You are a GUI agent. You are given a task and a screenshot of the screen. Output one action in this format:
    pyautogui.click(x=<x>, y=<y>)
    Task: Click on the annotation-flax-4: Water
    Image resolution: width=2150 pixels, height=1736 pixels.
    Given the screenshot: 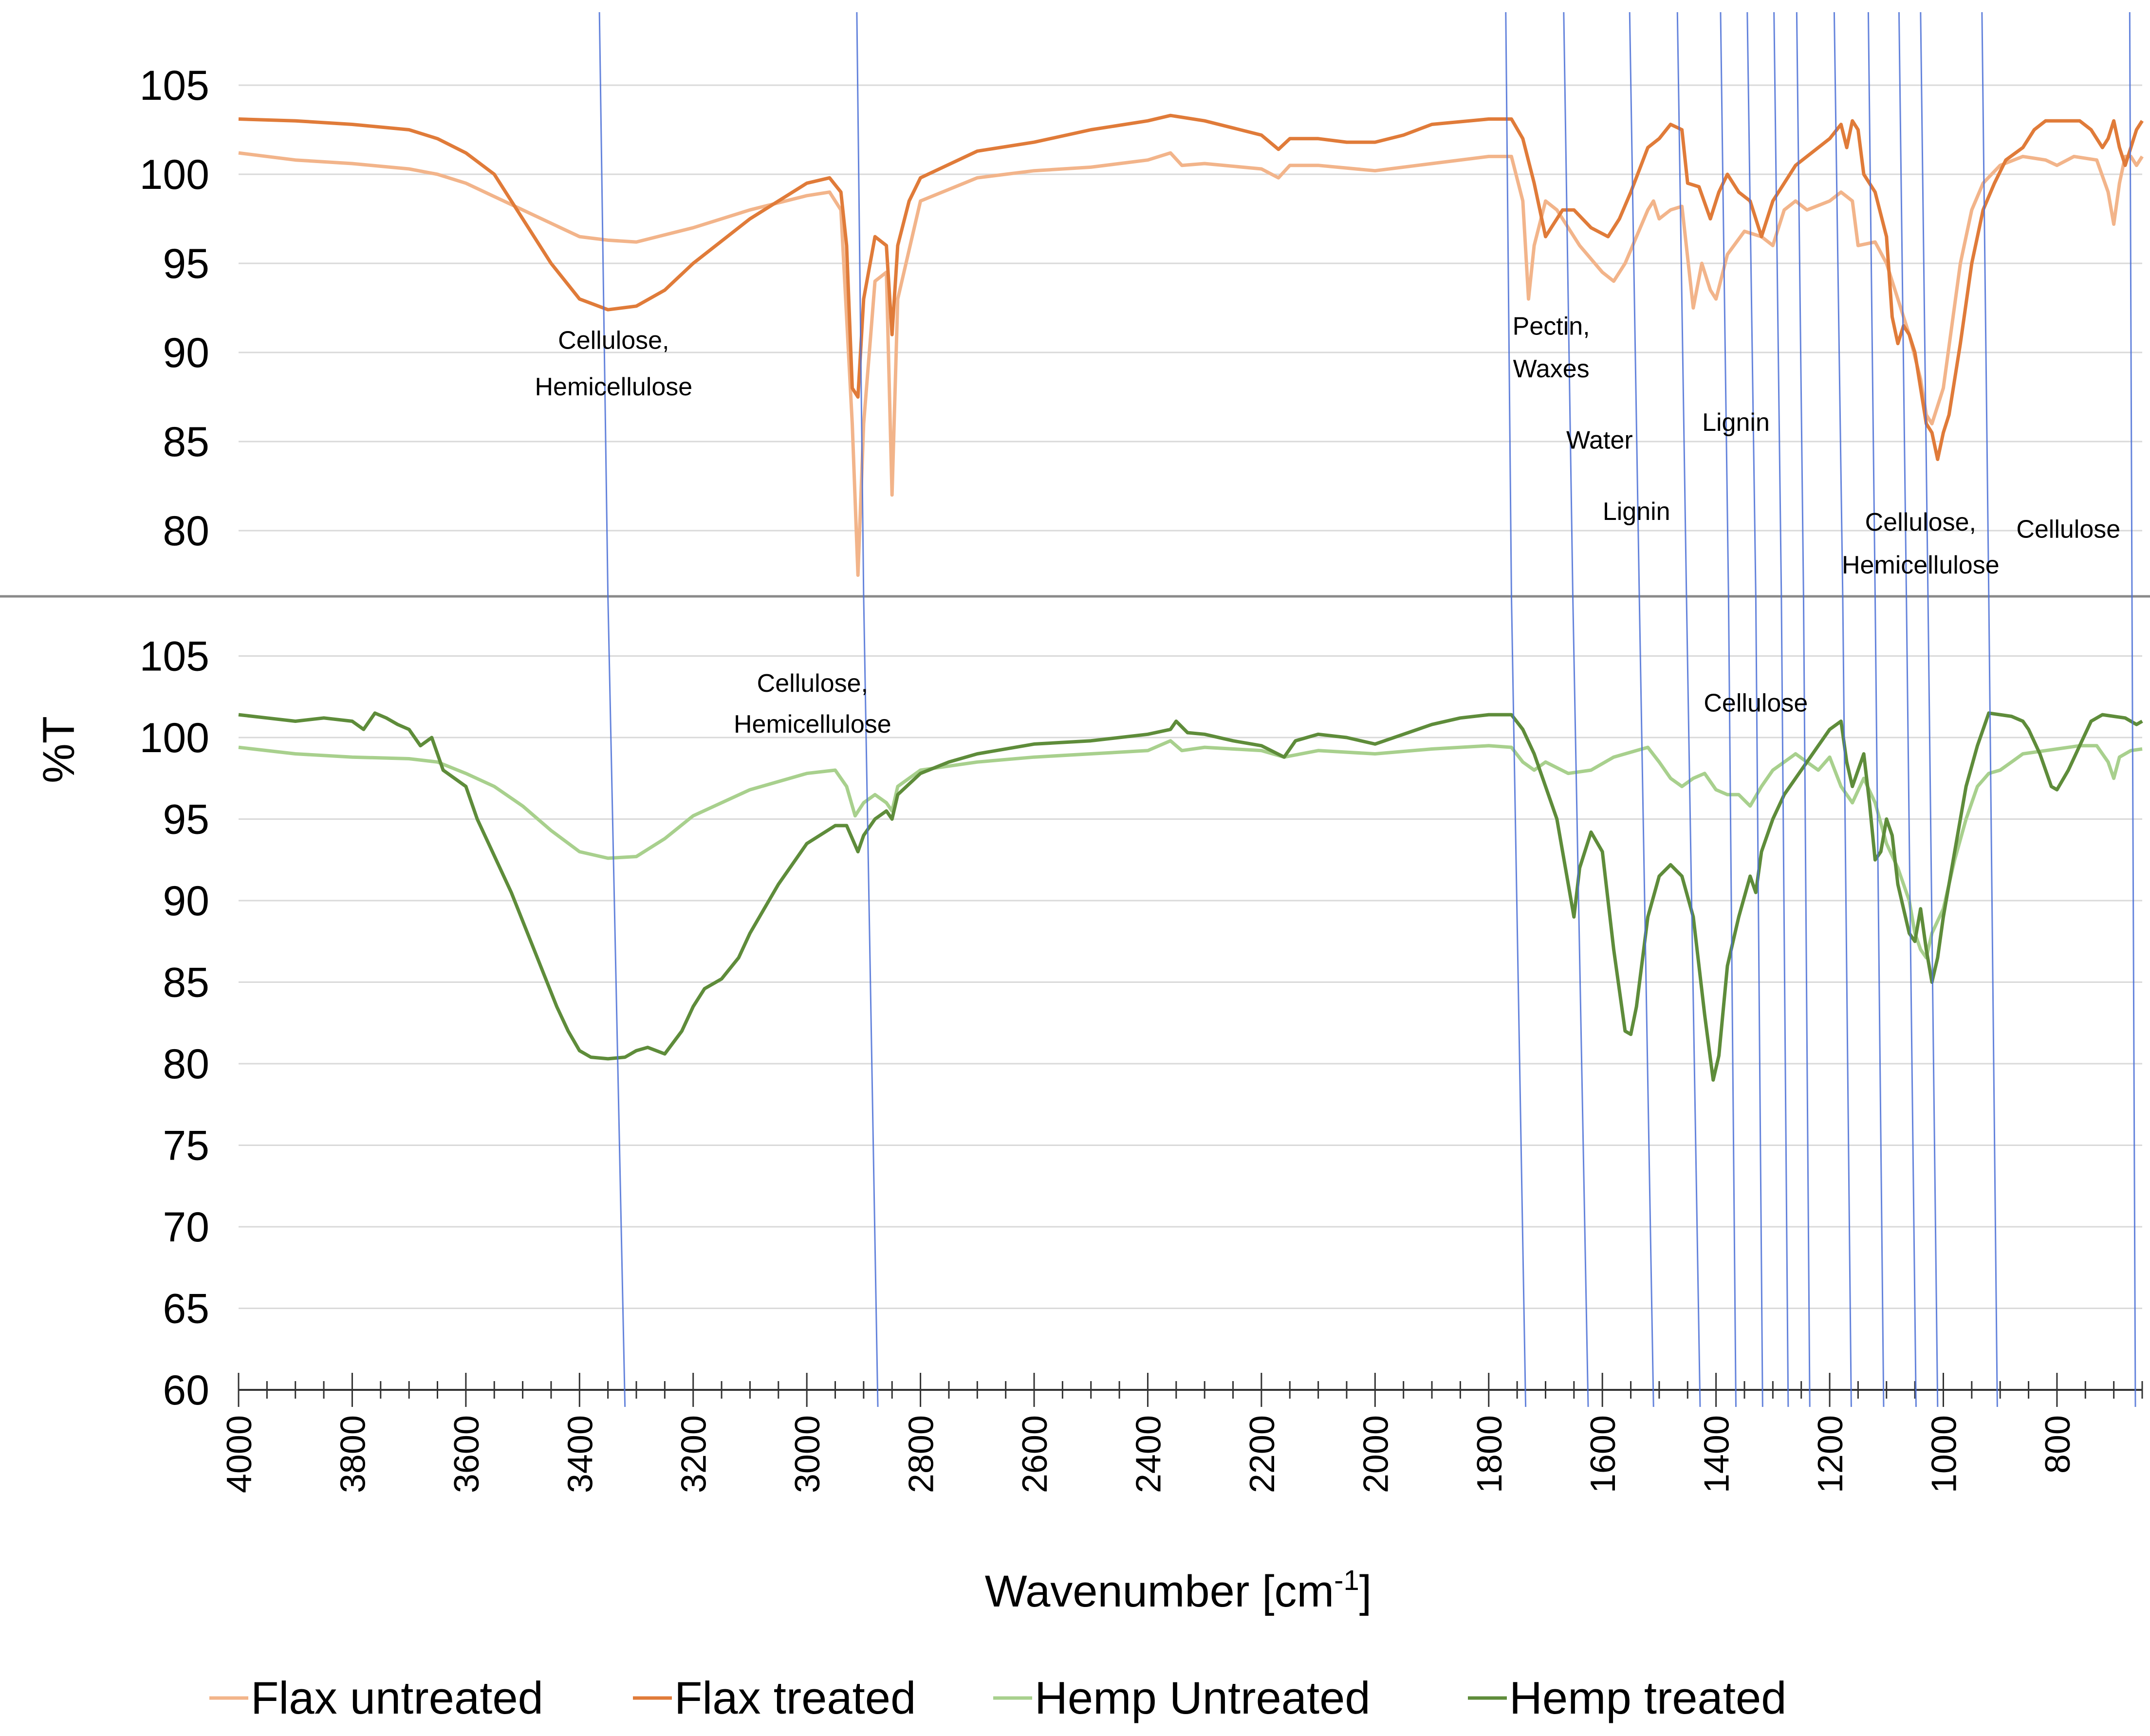 What is the action you would take?
    pyautogui.click(x=1599, y=440)
    